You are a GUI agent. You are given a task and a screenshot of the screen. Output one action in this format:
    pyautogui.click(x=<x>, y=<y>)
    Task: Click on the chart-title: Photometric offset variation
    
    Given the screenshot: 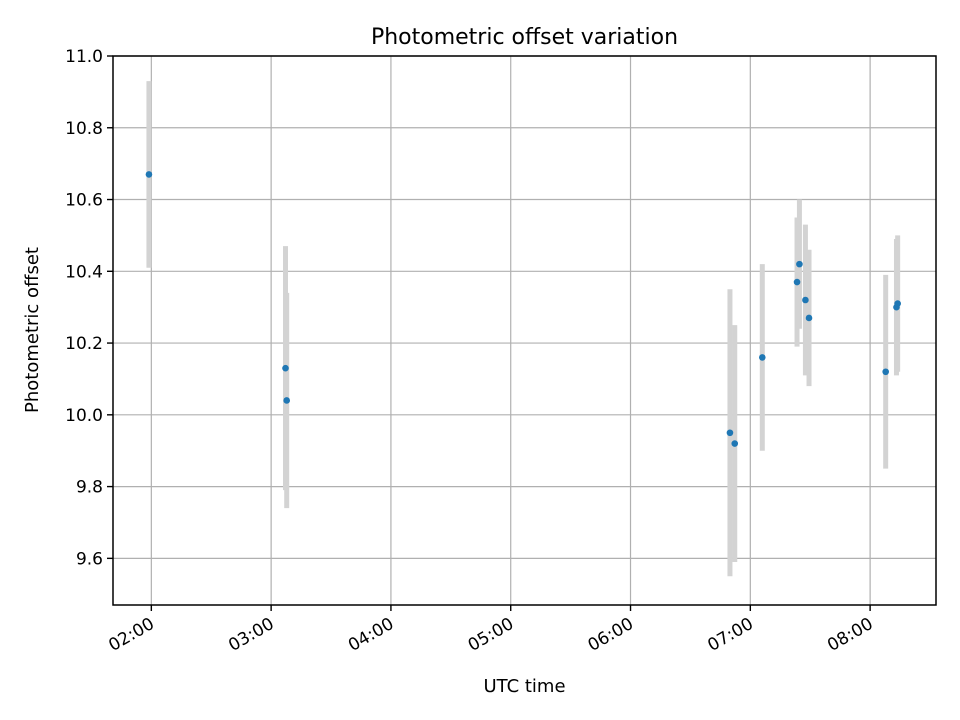 What is the action you would take?
    pyautogui.click(x=524, y=37)
    